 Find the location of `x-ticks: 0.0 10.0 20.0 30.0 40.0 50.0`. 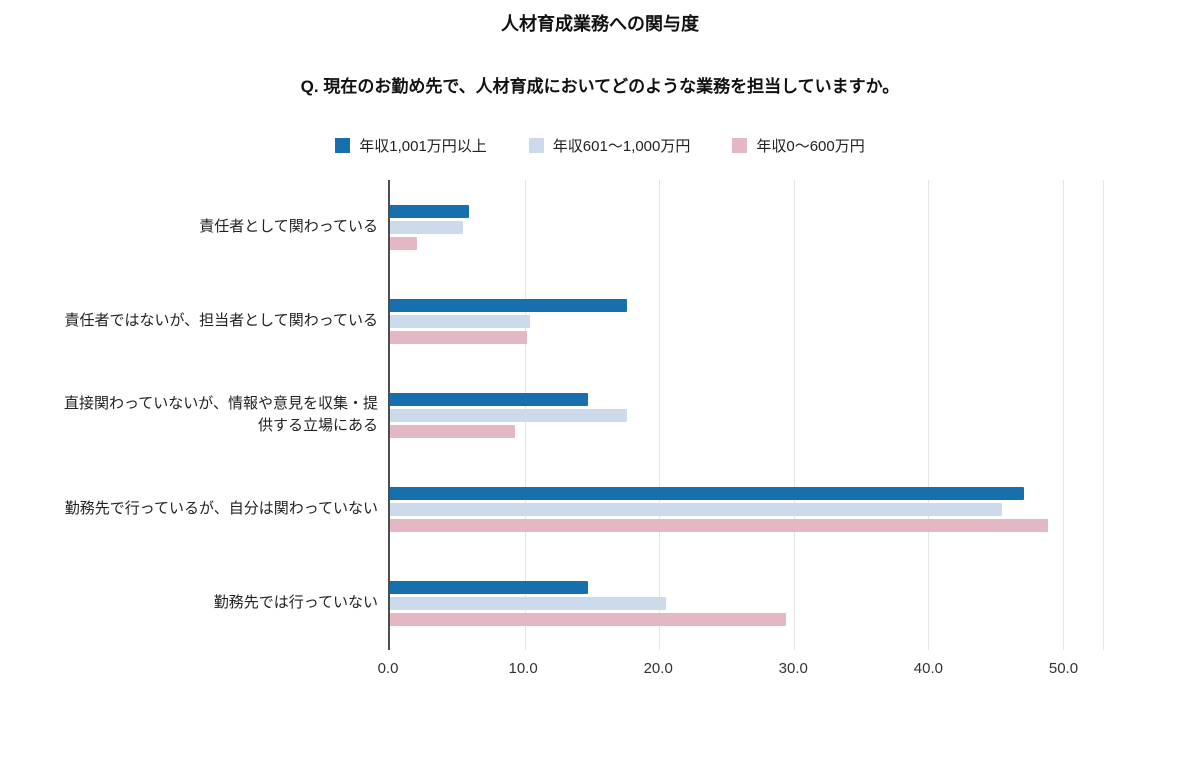

x-ticks: 0.0 10.0 20.0 30.0 40.0 50.0 is located at coordinates (741, 673).